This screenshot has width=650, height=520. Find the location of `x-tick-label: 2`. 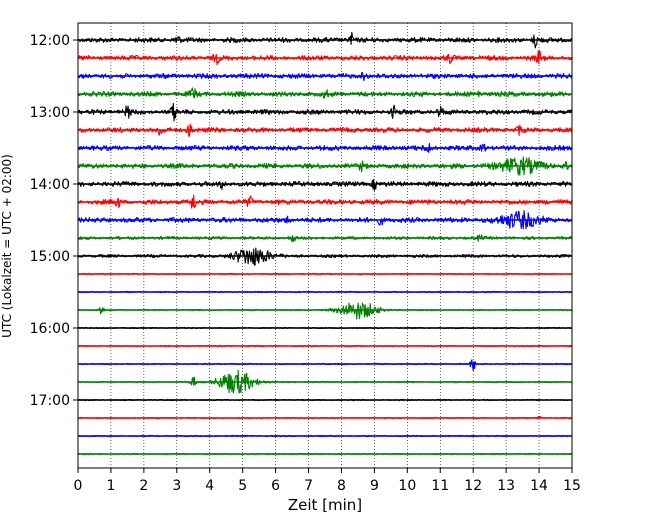

x-tick-label: 2 is located at coordinates (143, 486).